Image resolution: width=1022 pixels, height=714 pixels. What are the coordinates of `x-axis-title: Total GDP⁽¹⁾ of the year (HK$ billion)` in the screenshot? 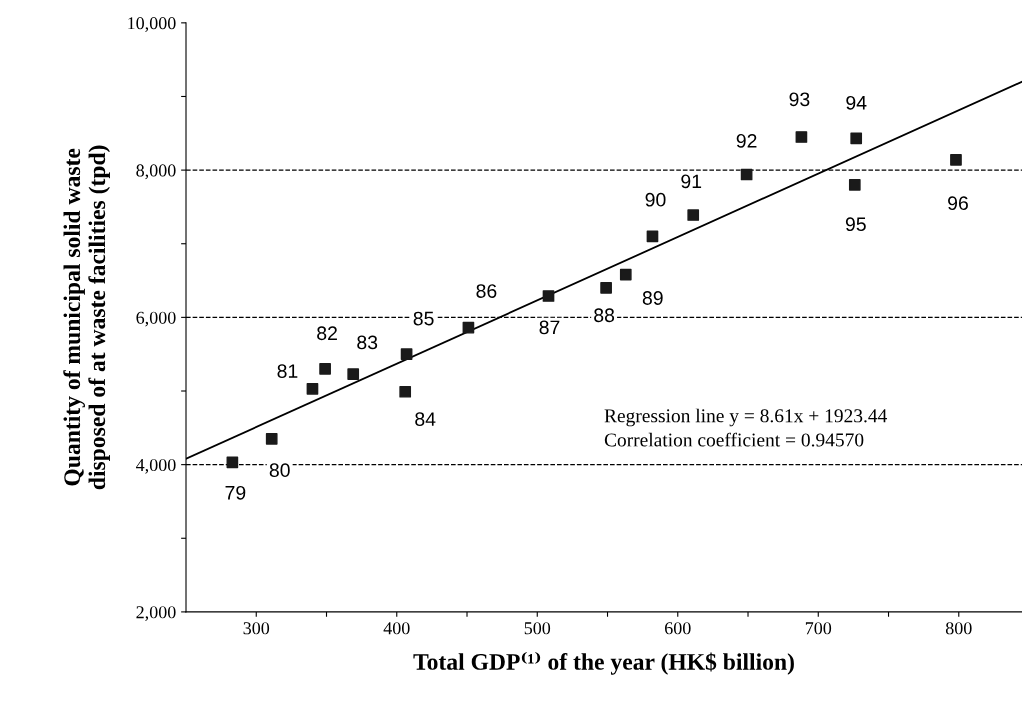 It's located at (603, 663).